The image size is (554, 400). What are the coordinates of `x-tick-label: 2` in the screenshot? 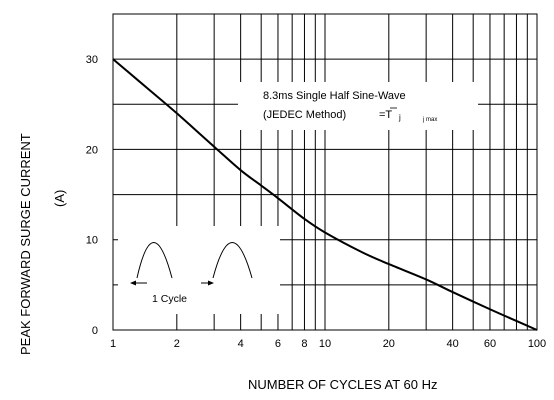 It's located at (177, 344).